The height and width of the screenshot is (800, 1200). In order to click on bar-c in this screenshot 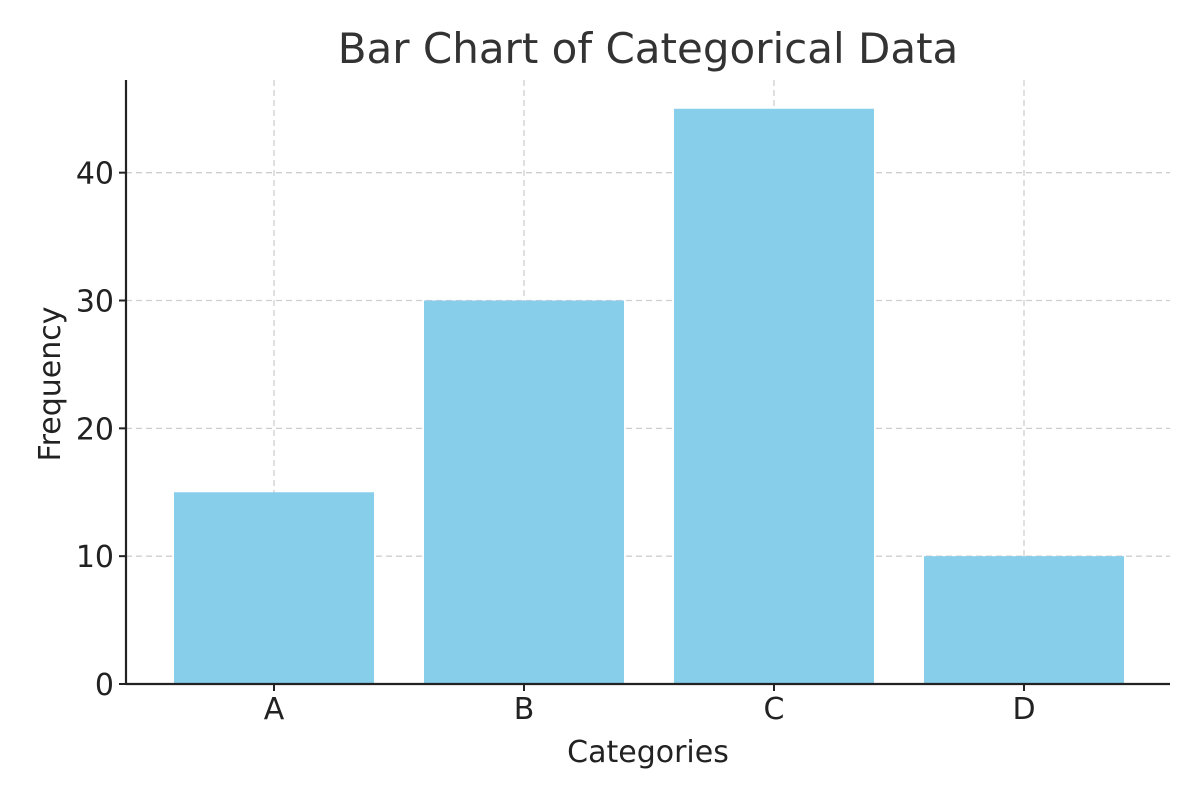, I will do `click(774, 396)`.